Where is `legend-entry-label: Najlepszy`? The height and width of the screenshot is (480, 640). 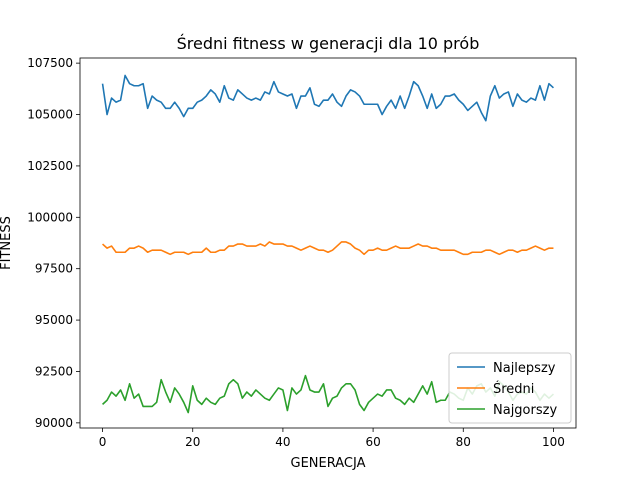 legend-entry-label: Najlepszy is located at coordinates (524, 368).